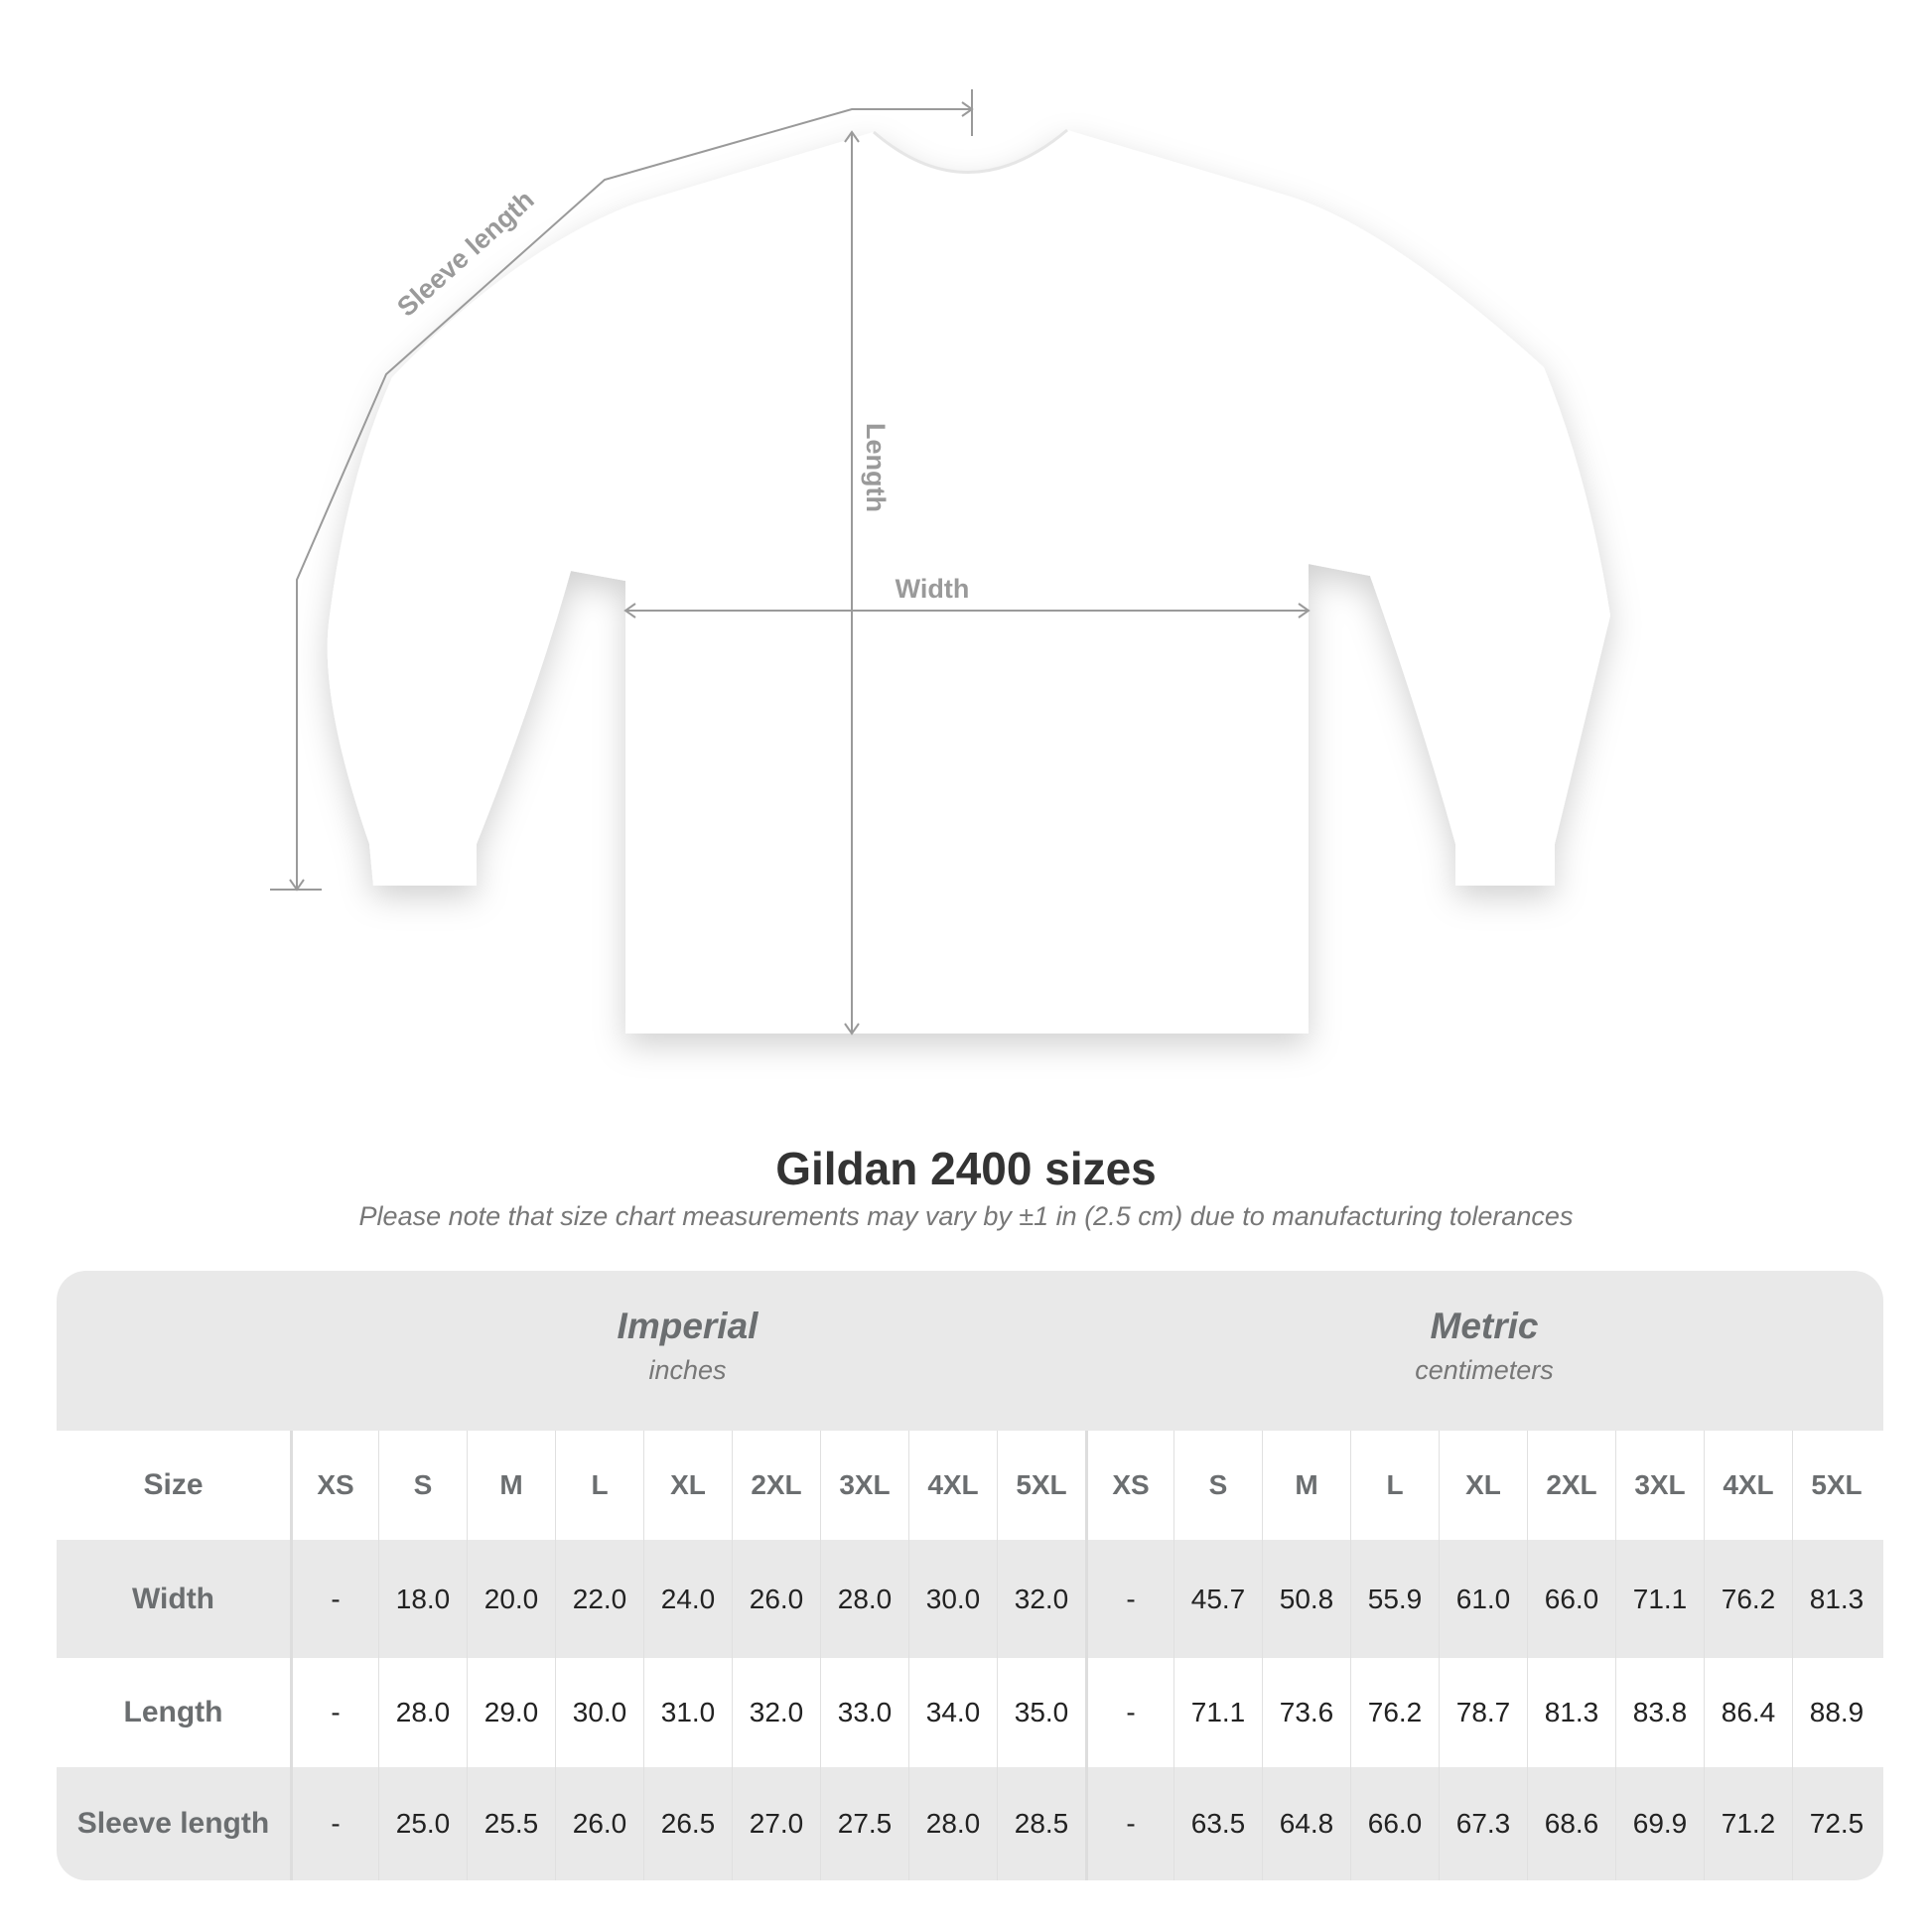 This screenshot has height=1932, width=1932. What do you see at coordinates (953, 1486) in the screenshot?
I see `size-imperial-4xl: 4XL` at bounding box center [953, 1486].